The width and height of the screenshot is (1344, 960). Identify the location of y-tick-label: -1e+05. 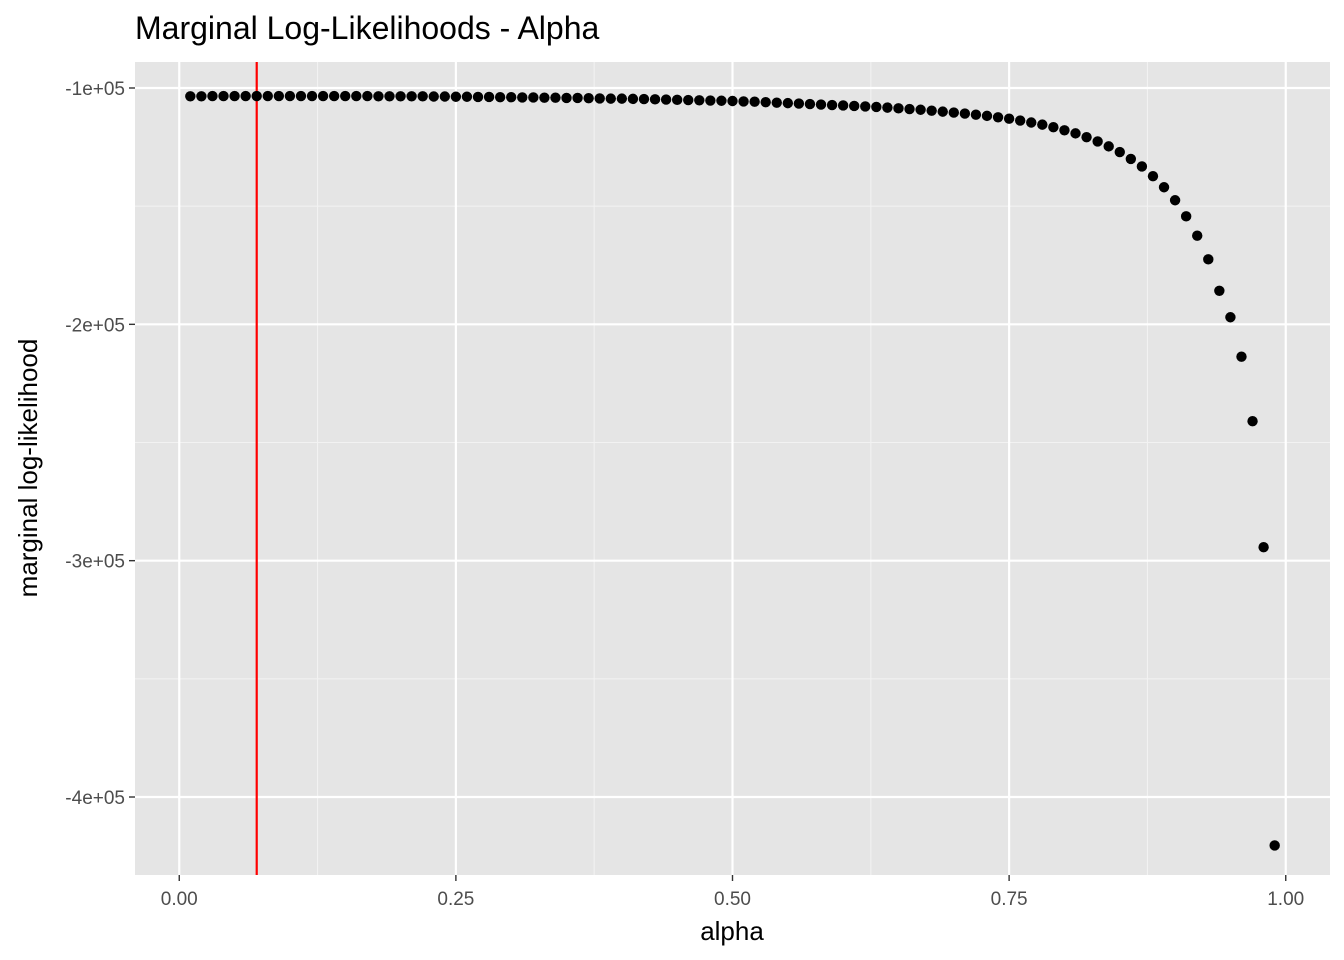
(95, 89).